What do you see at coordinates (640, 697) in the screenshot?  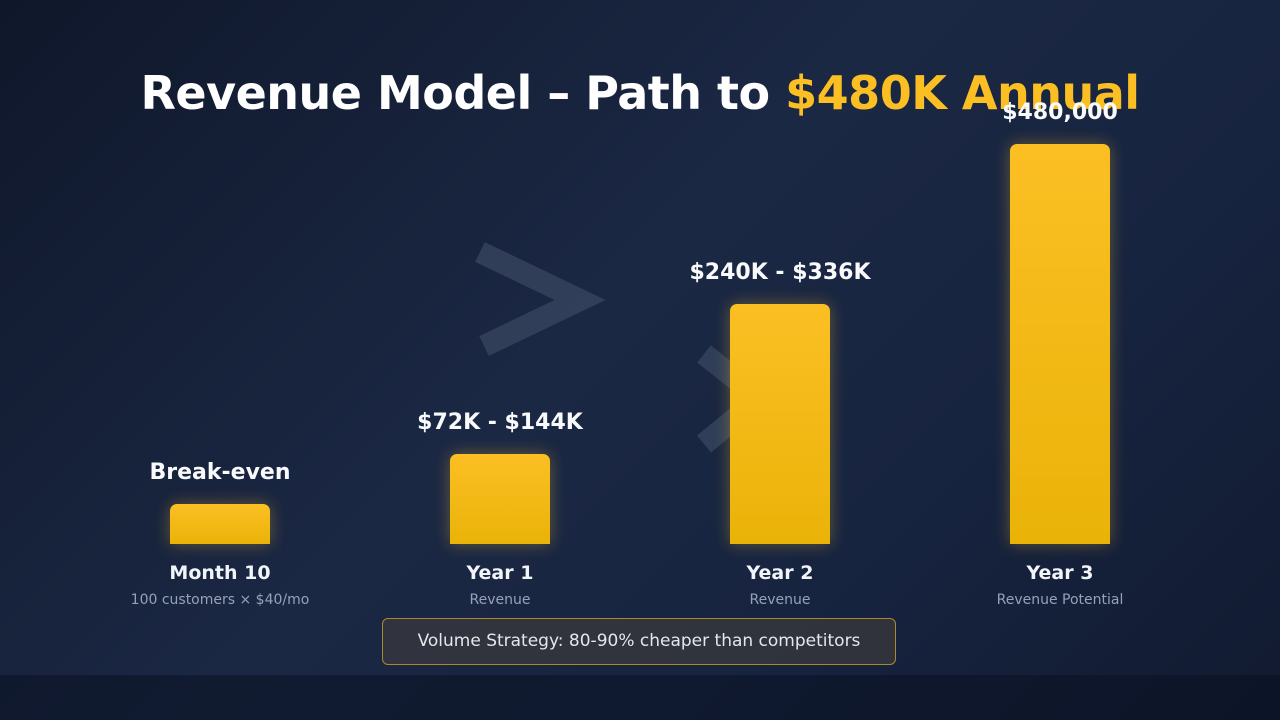 I see `bottom-strip` at bounding box center [640, 697].